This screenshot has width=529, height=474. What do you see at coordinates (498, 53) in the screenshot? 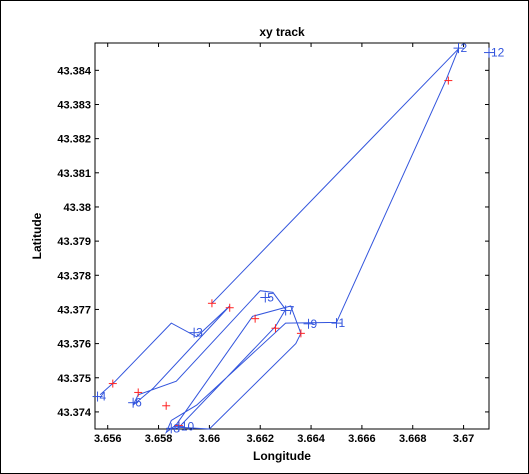
I see `waypoint-label: 12` at bounding box center [498, 53].